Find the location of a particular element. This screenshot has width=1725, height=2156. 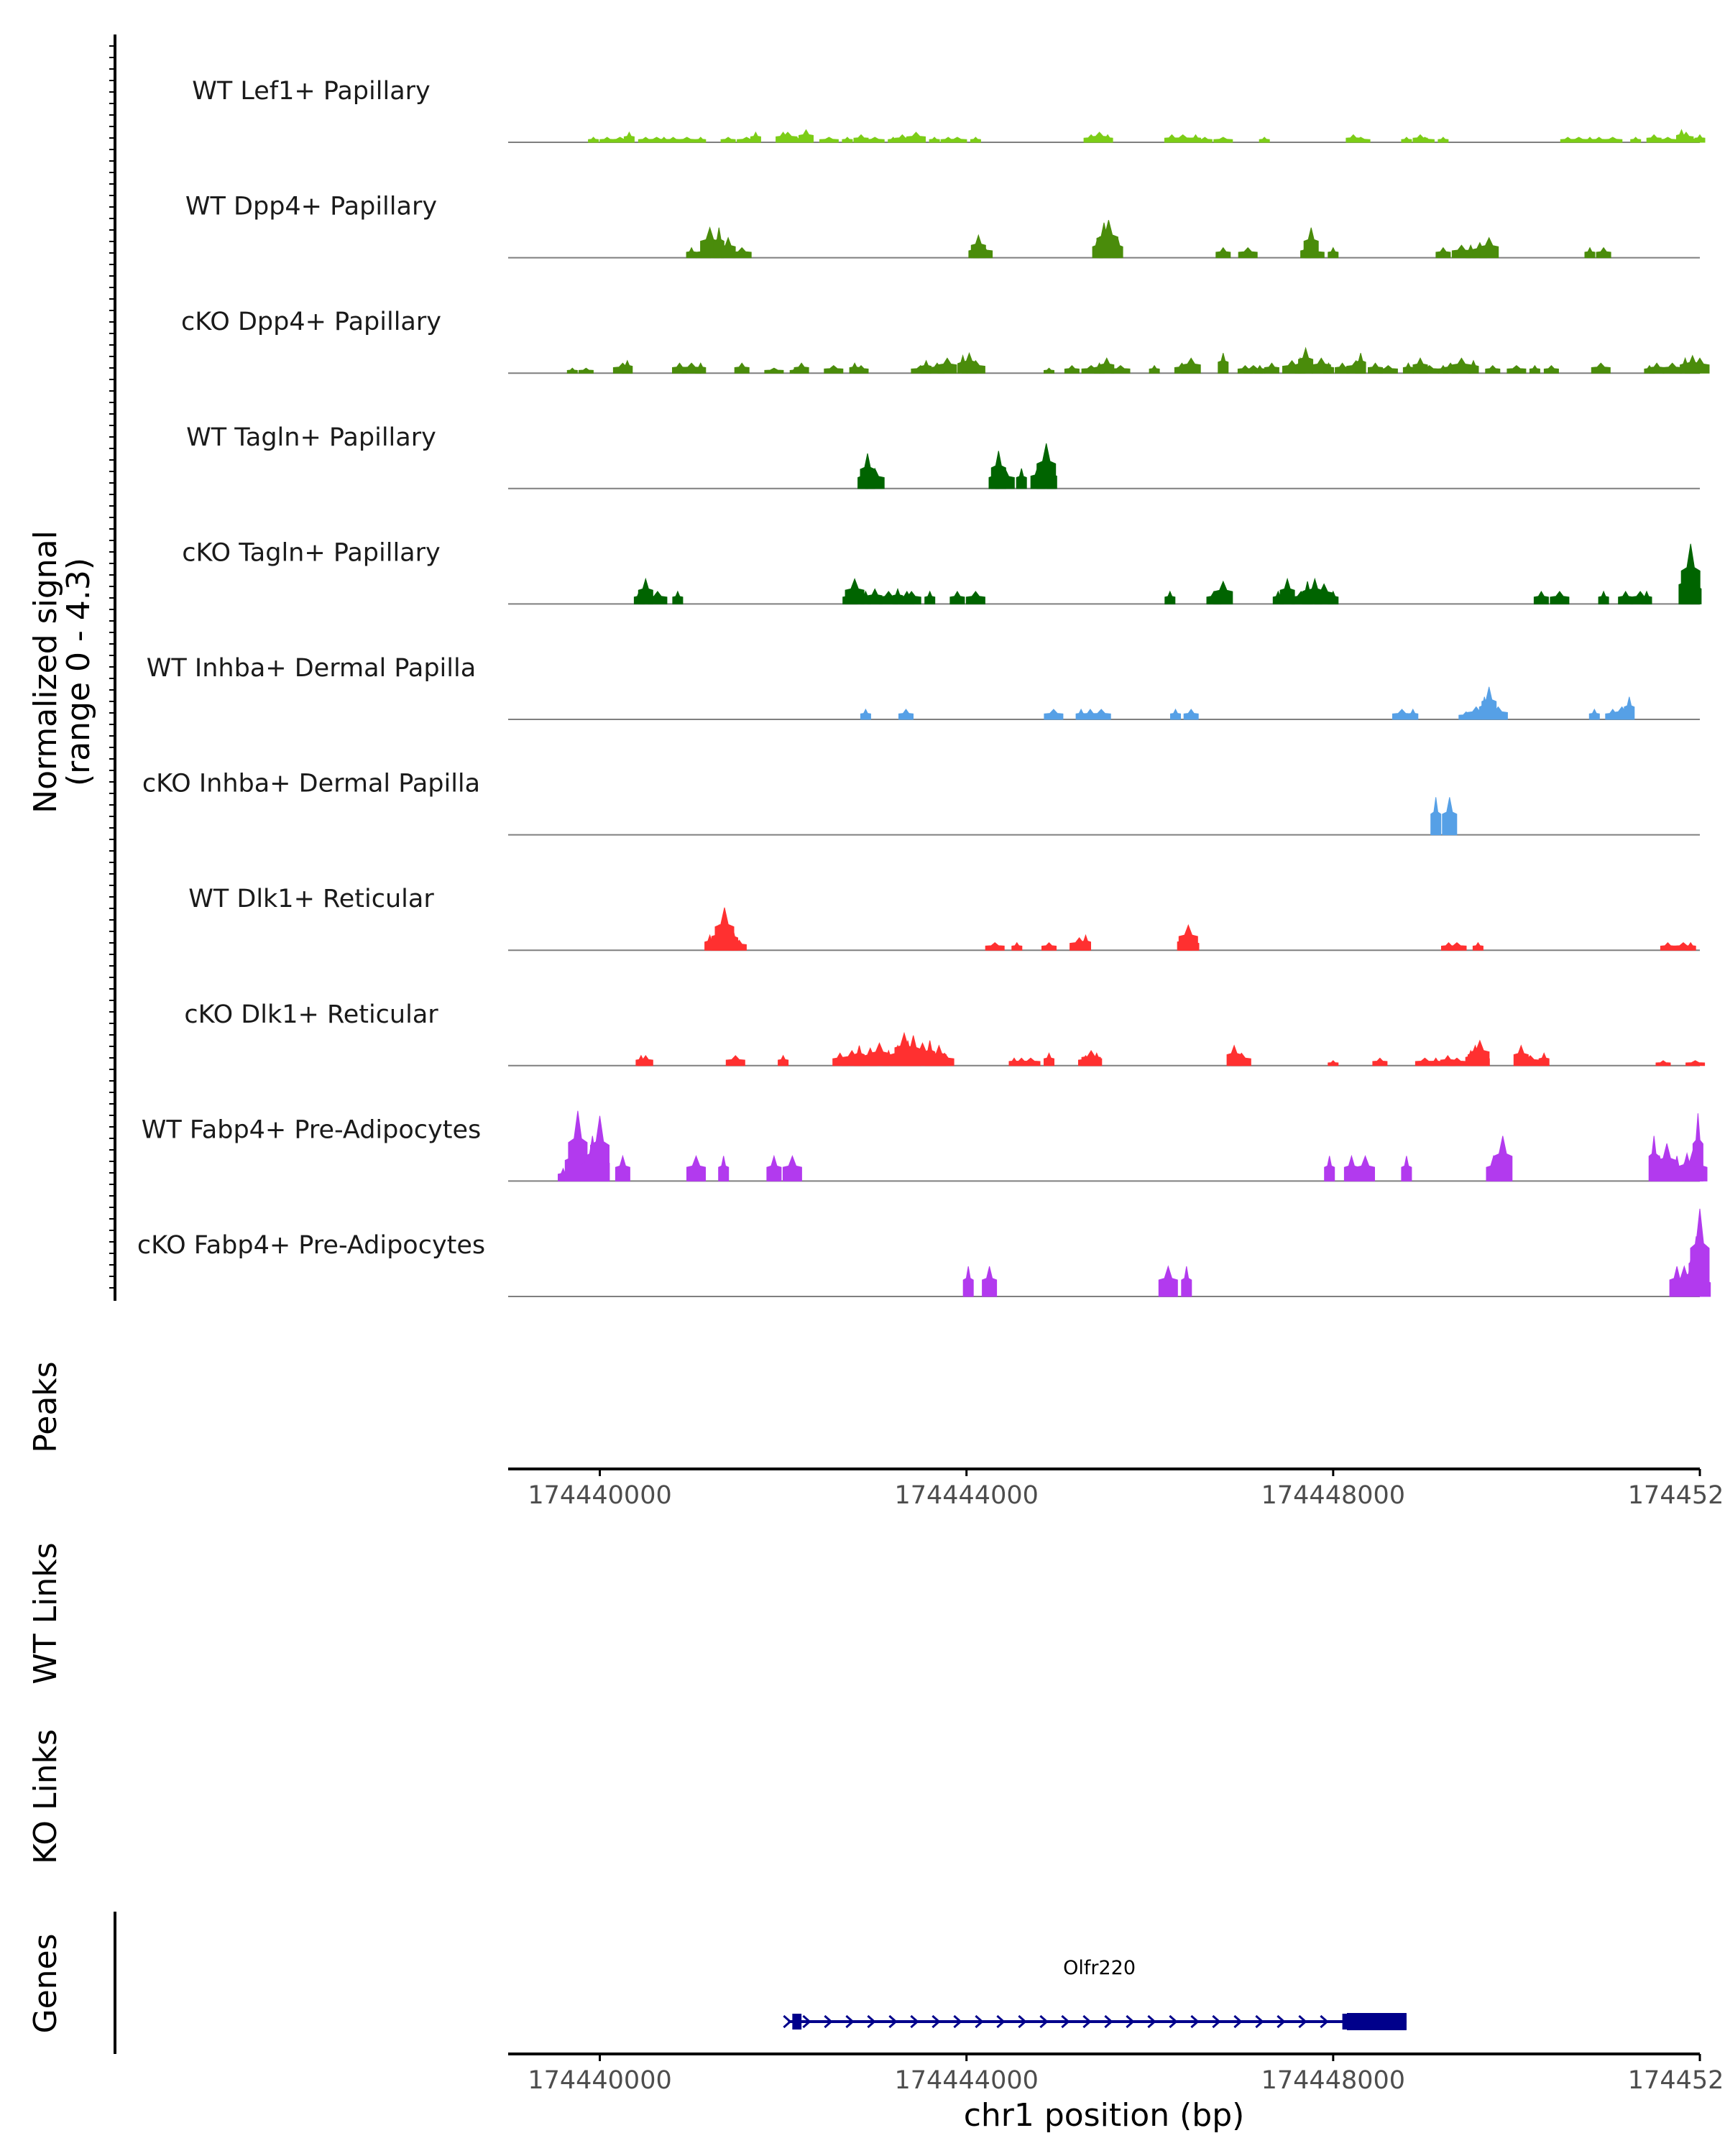

gene-track: Olfr220 is located at coordinates (1095, 1993).